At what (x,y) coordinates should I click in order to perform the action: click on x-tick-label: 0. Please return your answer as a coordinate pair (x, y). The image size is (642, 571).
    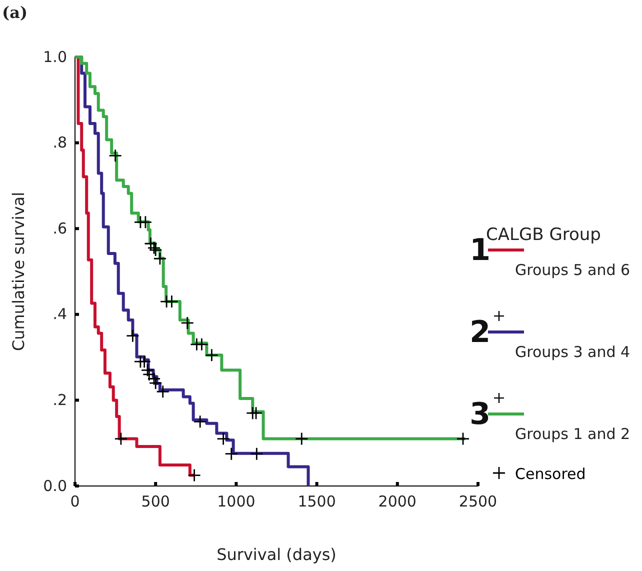
    Looking at the image, I should click on (75, 501).